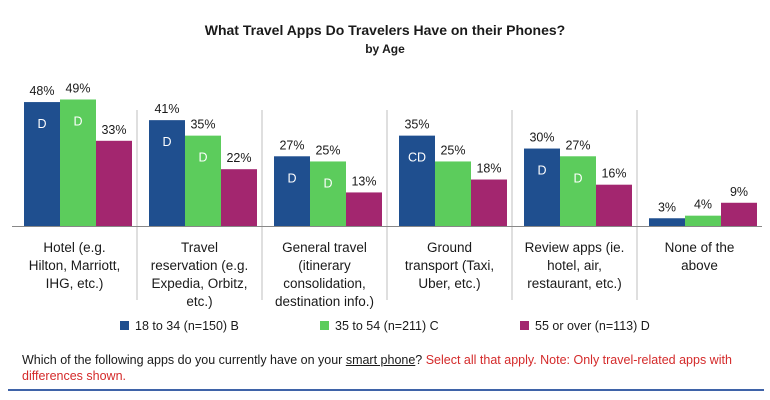 Image resolution: width=770 pixels, height=400 pixels. Describe the element at coordinates (386, 390) in the screenshot. I see `bottom-rule` at that location.